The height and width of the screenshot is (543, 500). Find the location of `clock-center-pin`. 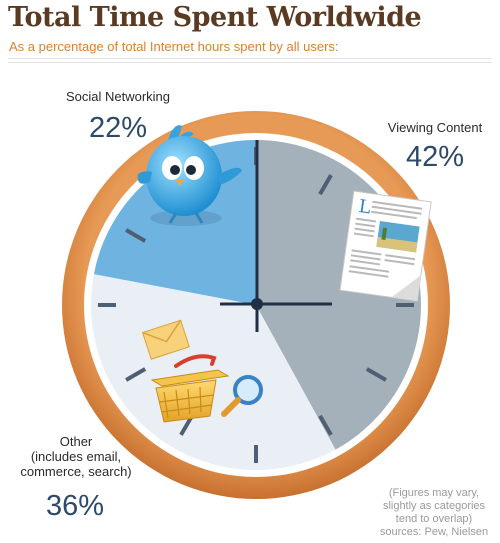

clock-center-pin is located at coordinates (257, 304).